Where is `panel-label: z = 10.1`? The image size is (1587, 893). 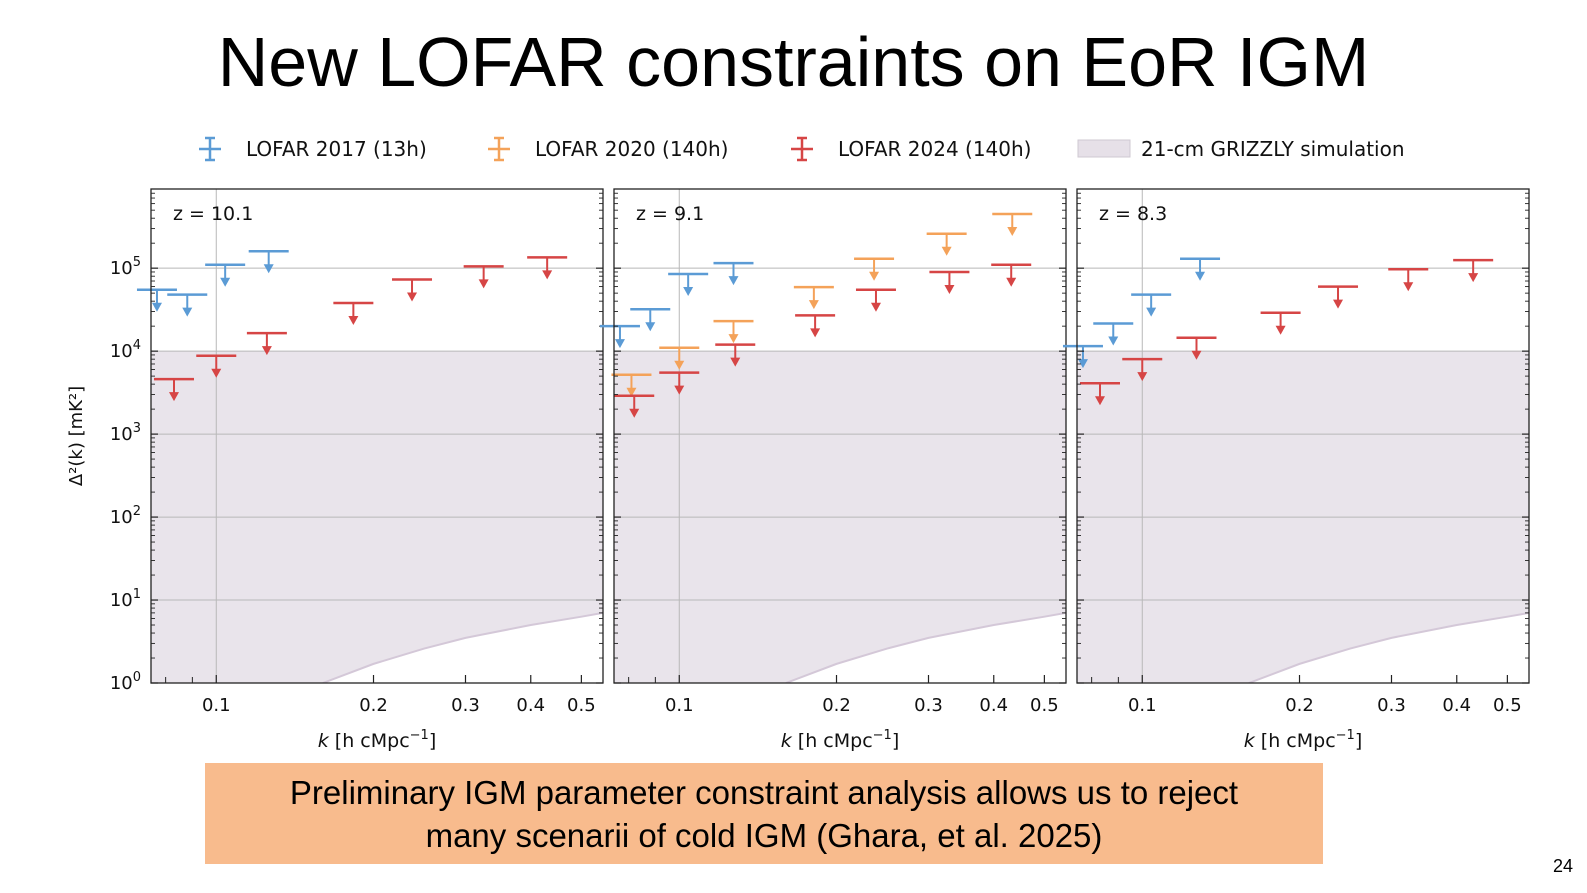 panel-label: z = 10.1 is located at coordinates (213, 214).